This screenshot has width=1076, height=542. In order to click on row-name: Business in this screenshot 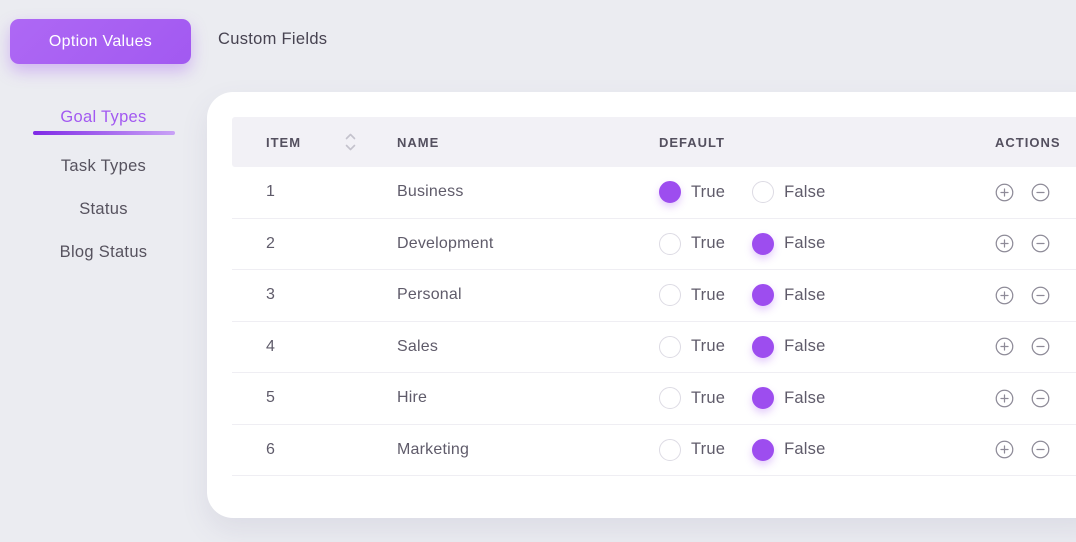, I will do `click(430, 192)`.